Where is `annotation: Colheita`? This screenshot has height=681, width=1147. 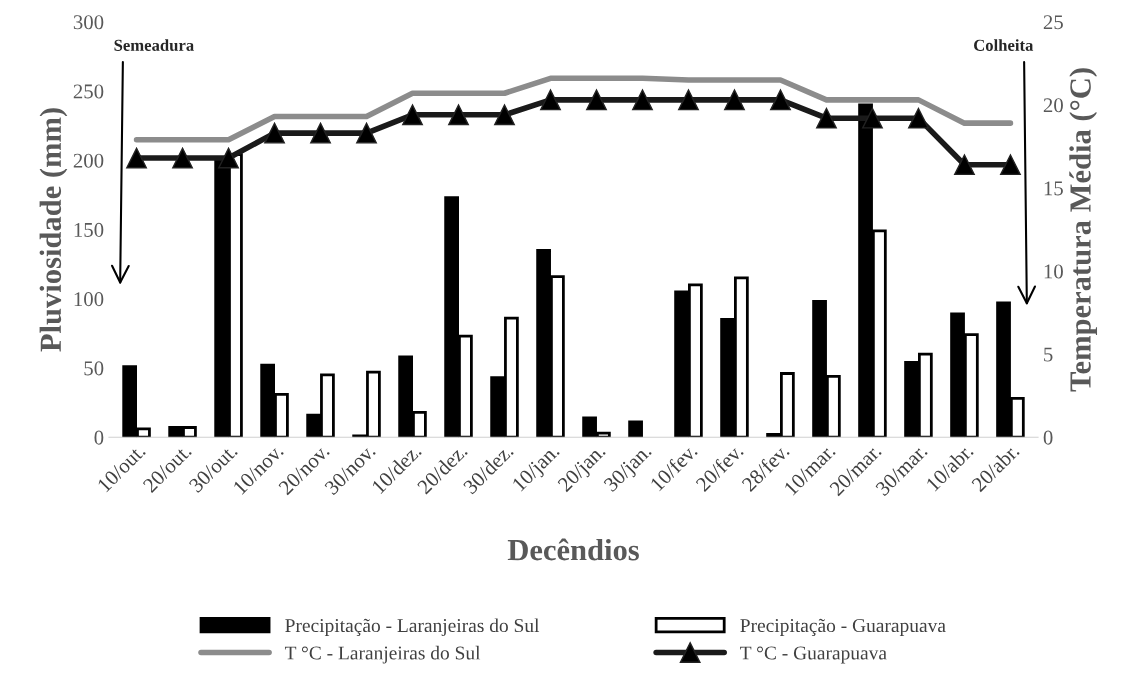
annotation: Colheita is located at coordinates (1004, 45).